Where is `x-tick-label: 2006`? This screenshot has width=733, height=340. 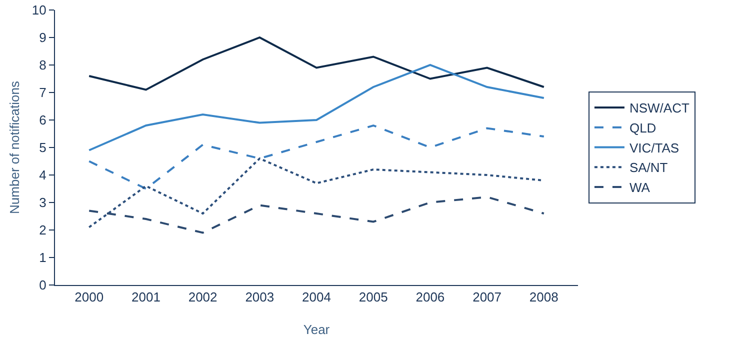
x-tick-label: 2006 is located at coordinates (430, 297).